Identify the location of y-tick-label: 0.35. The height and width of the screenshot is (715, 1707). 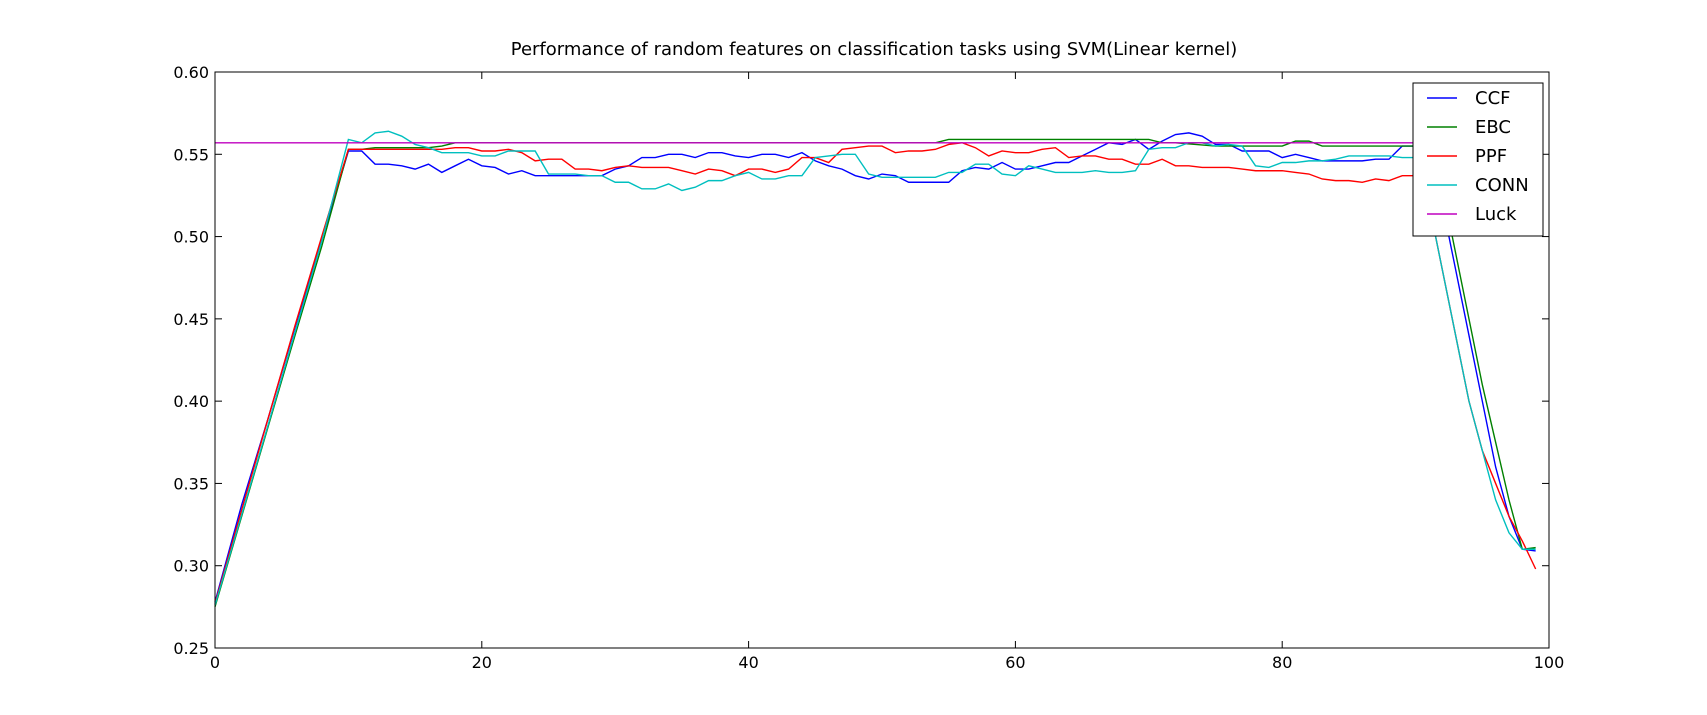
(191, 483).